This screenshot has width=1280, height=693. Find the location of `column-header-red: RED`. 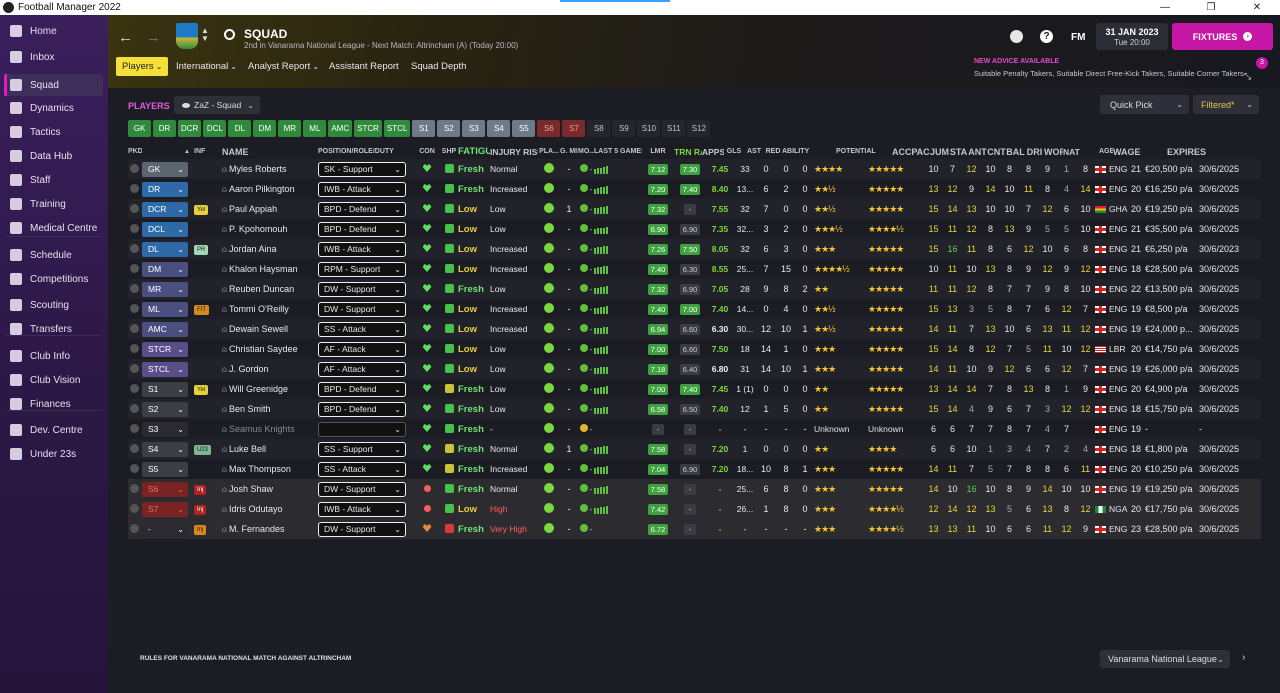

column-header-red: RED is located at coordinates (773, 151).